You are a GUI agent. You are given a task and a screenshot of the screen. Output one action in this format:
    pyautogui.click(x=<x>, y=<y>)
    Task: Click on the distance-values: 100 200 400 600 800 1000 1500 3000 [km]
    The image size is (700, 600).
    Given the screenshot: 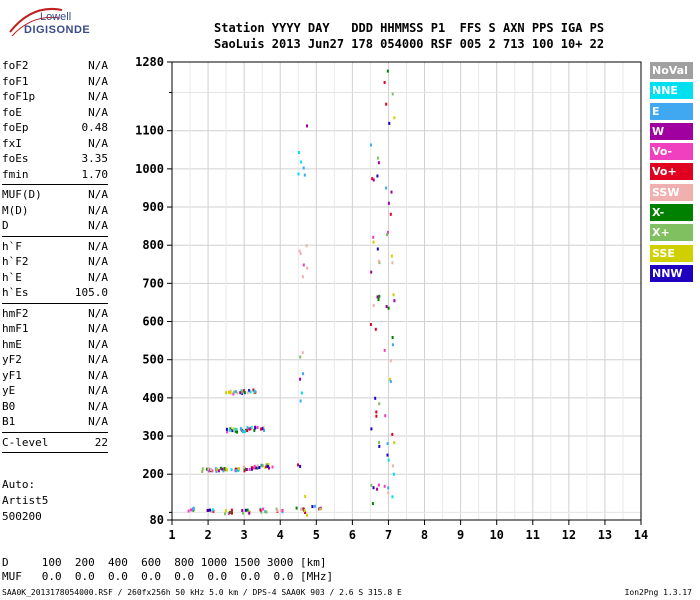 What is the action you would take?
    pyautogui.click(x=184, y=562)
    